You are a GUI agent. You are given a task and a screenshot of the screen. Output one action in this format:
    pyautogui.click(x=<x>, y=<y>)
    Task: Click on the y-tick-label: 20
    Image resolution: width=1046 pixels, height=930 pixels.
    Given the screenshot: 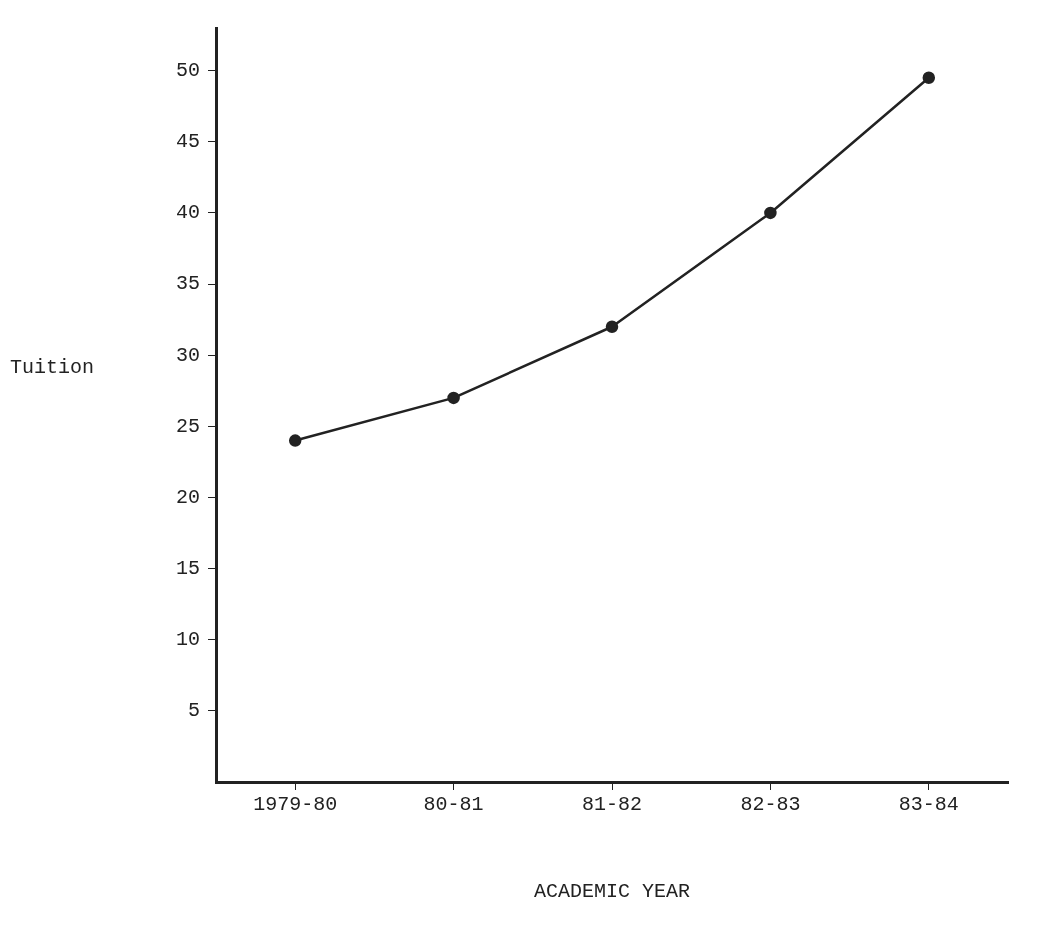 What is the action you would take?
    pyautogui.click(x=187, y=497)
    